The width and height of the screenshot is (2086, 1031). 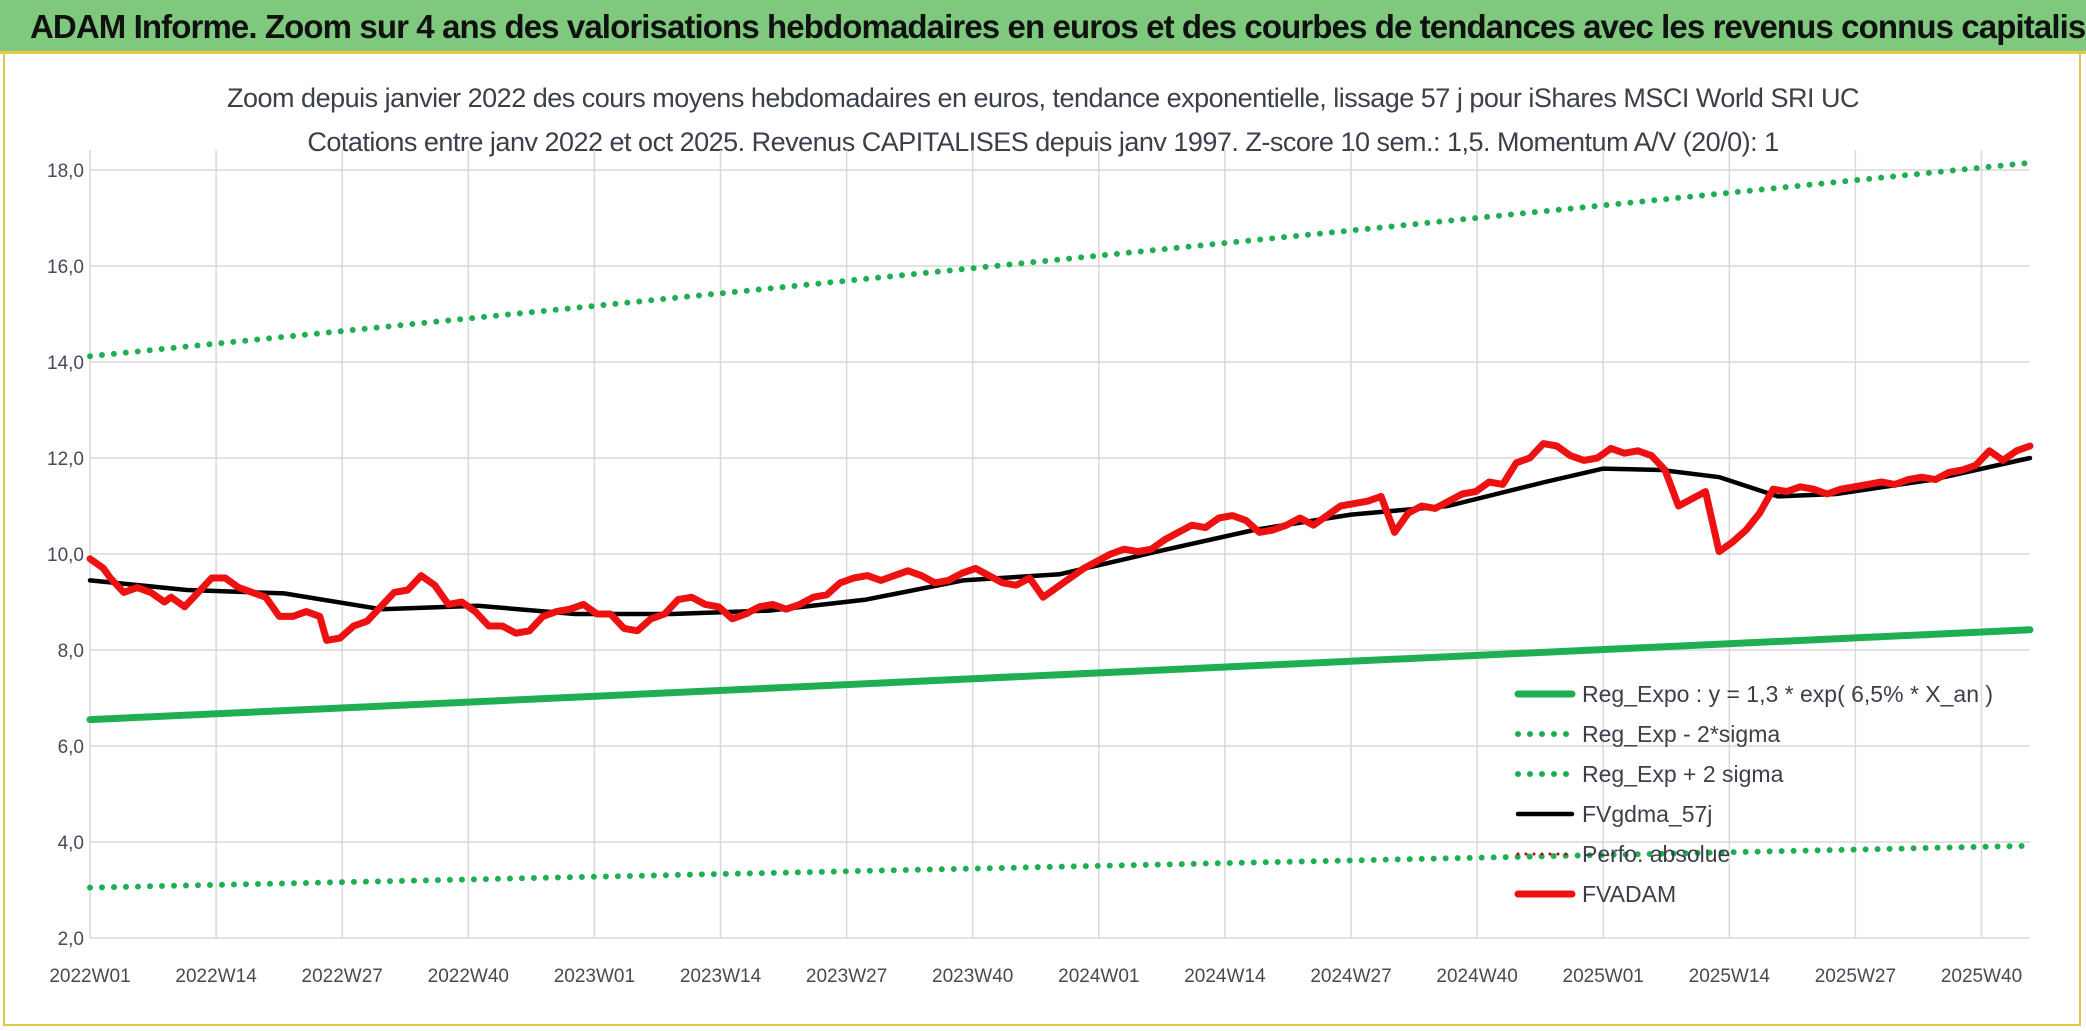 I want to click on legend-label: FVgdma_57j, so click(x=1647, y=814).